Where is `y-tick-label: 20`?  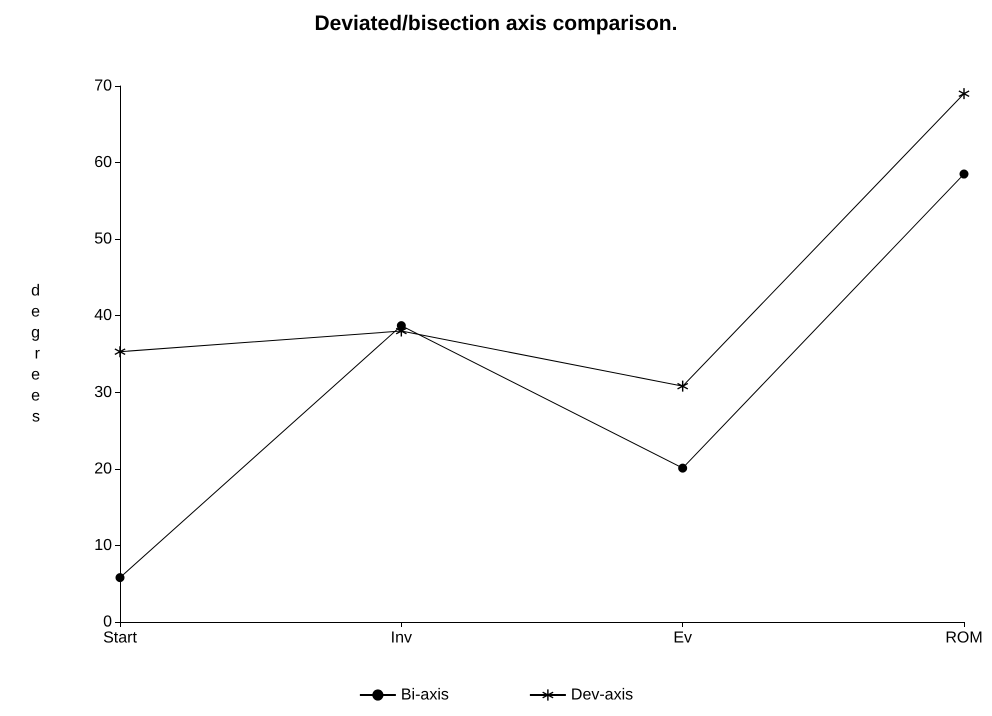 y-tick-label: 20 is located at coordinates (103, 469).